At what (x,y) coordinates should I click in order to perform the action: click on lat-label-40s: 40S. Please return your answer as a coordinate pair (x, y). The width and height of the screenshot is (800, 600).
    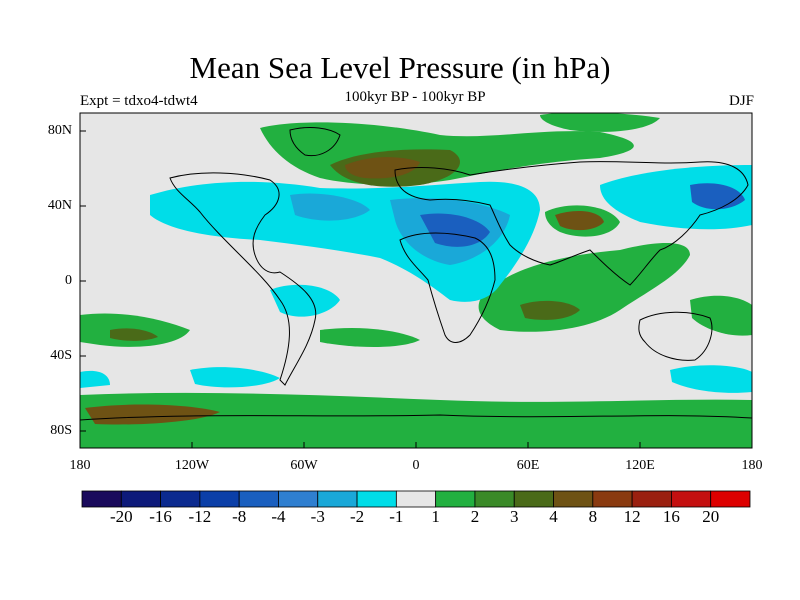
    Looking at the image, I should click on (61, 355).